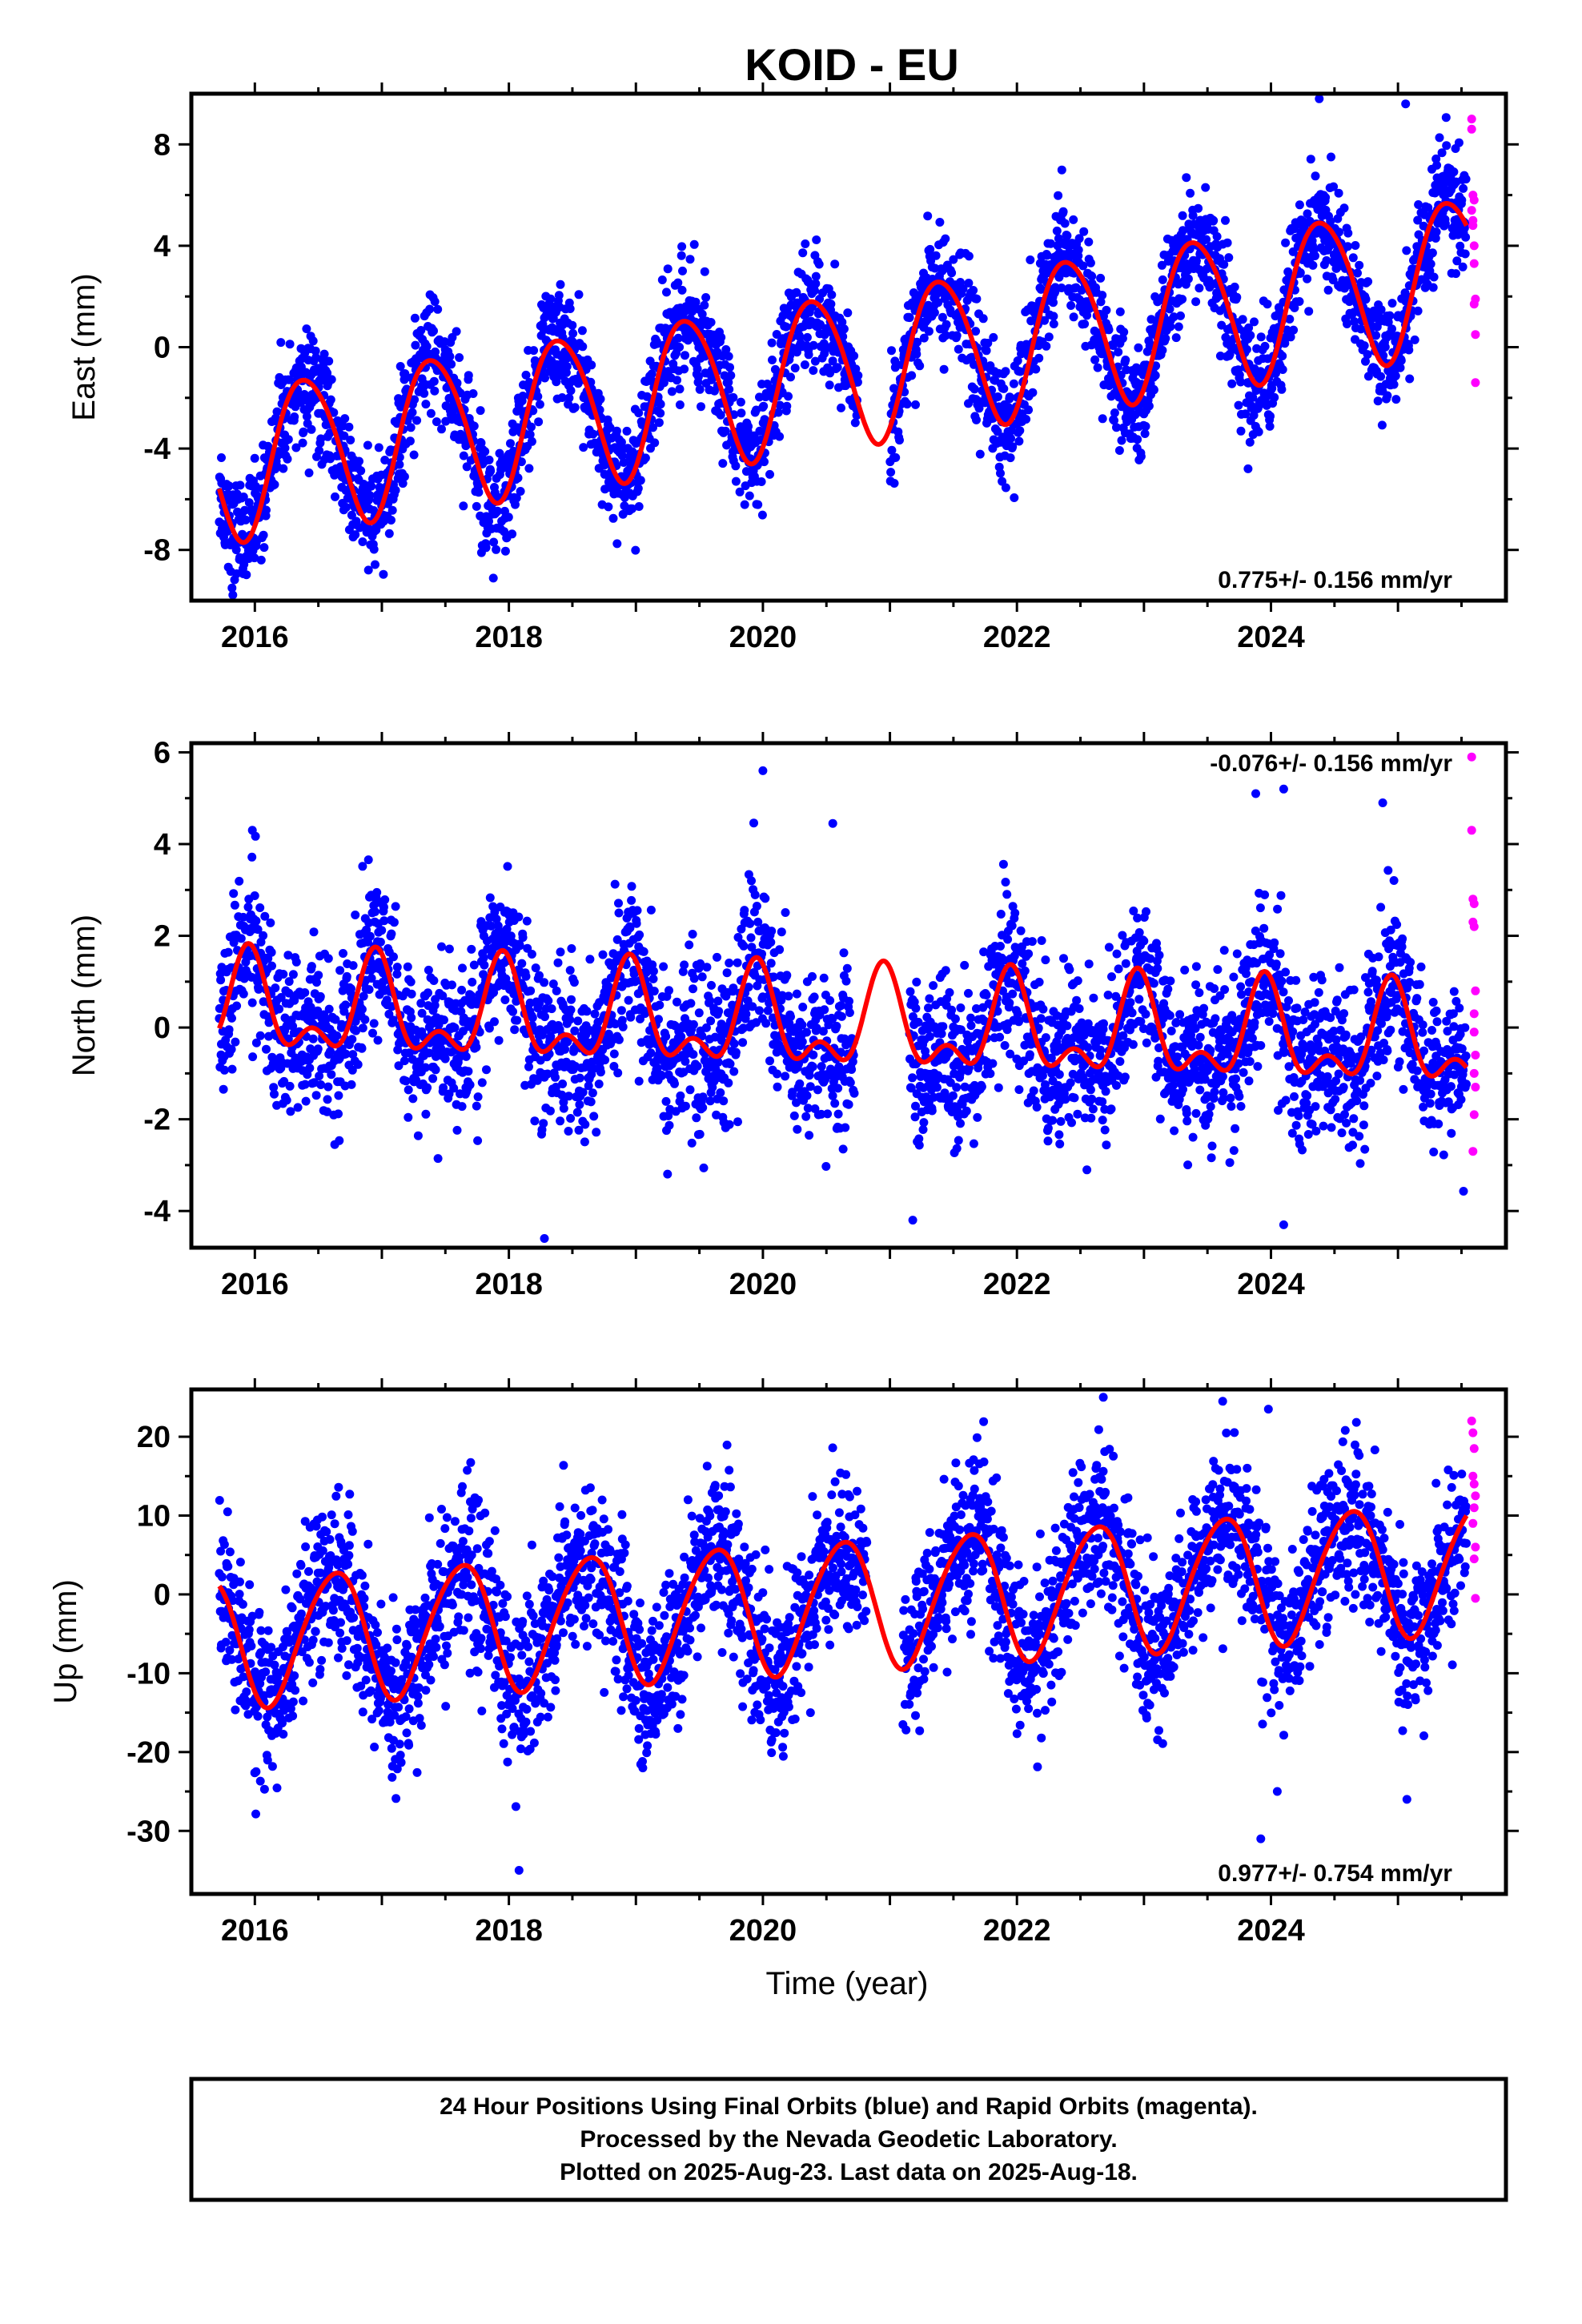 The width and height of the screenshot is (1582, 2324). Describe the element at coordinates (1271, 637) in the screenshot. I see `east-x-tick-label: 2024` at that location.